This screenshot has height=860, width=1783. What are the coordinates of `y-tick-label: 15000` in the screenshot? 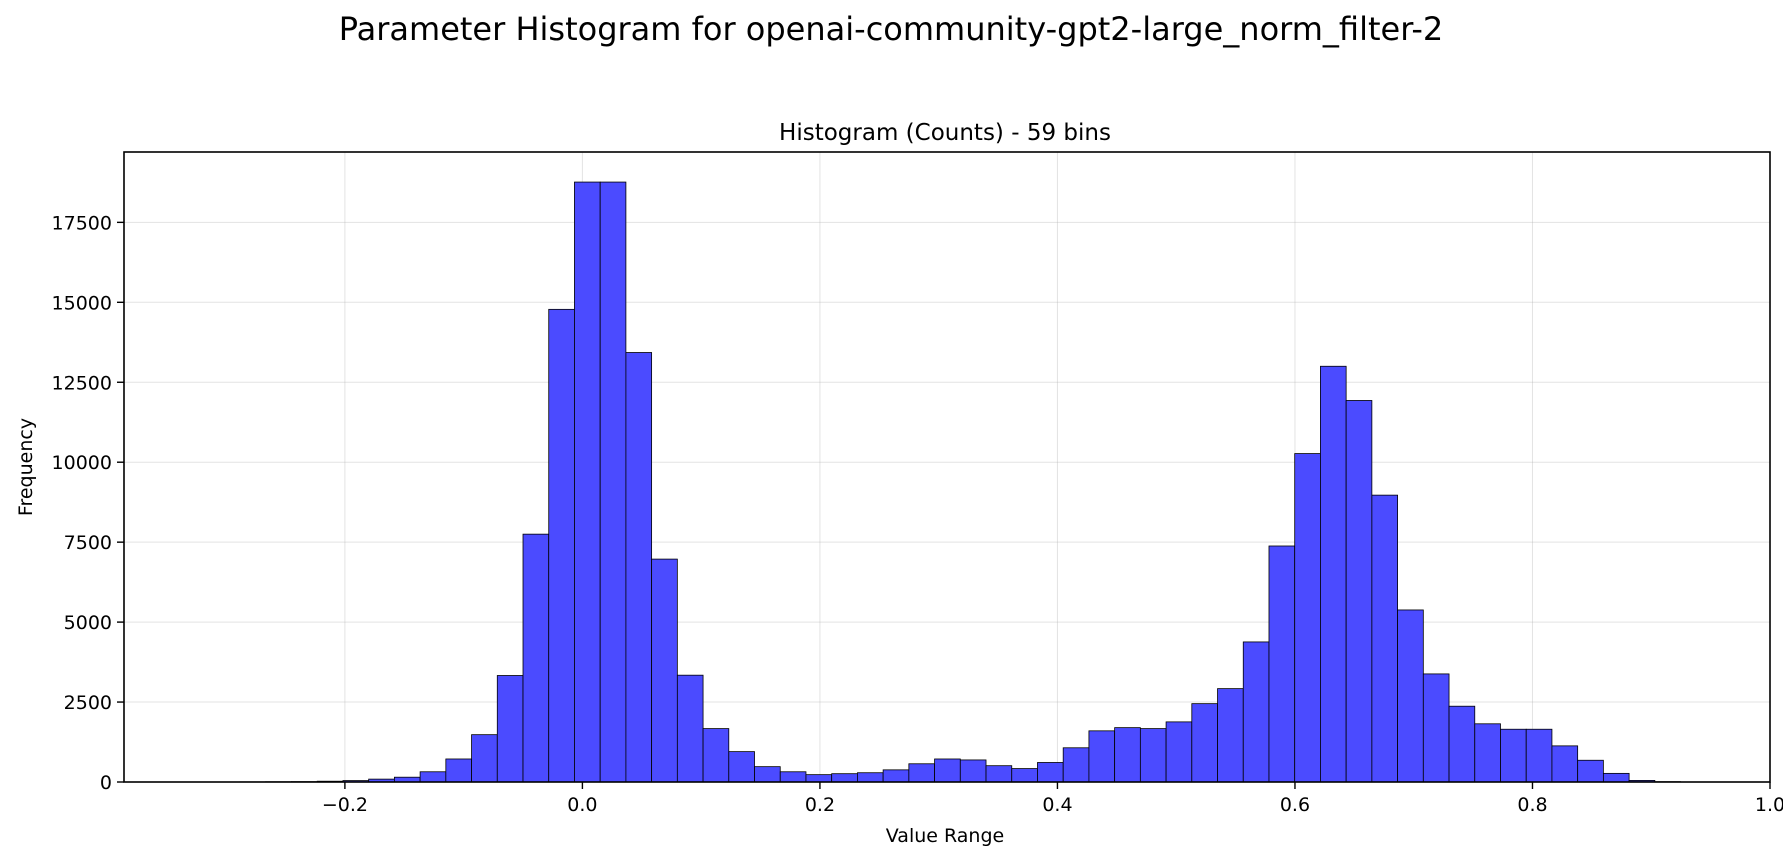 It's located at (82, 303).